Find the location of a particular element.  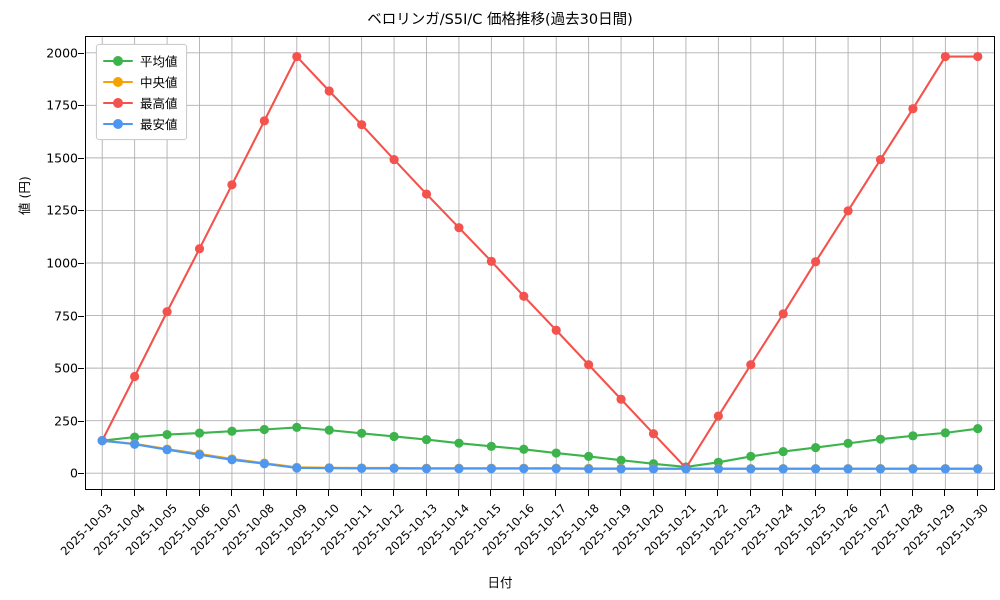

legend-label: 中央値 is located at coordinates (159, 82).